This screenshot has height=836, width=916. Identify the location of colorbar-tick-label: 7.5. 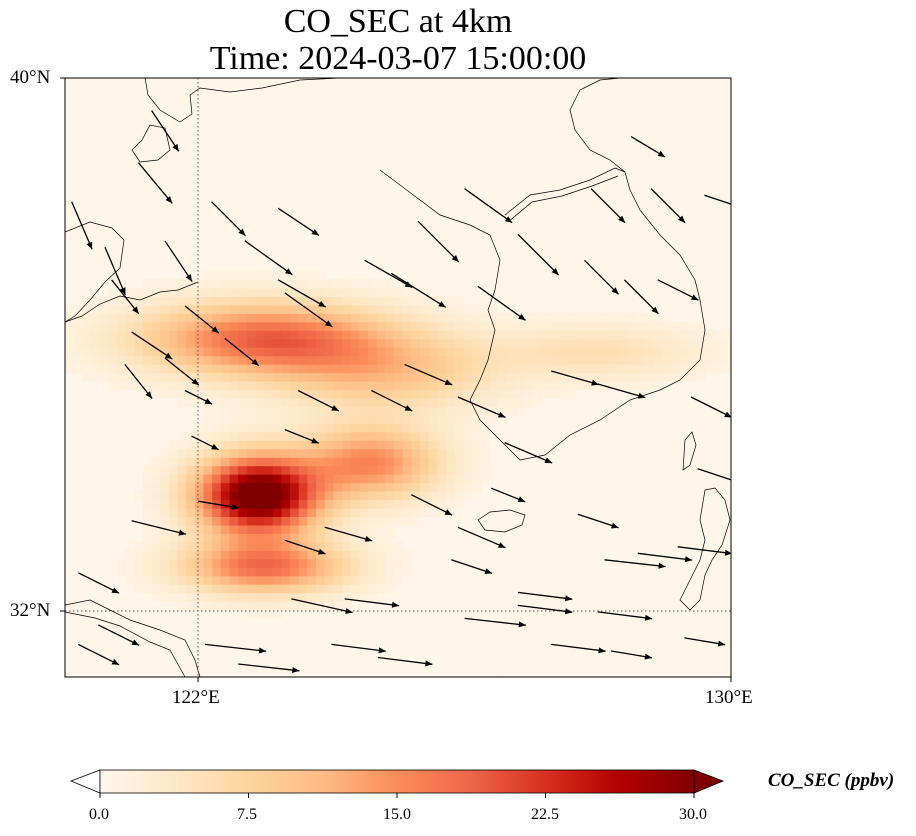
(247, 814).